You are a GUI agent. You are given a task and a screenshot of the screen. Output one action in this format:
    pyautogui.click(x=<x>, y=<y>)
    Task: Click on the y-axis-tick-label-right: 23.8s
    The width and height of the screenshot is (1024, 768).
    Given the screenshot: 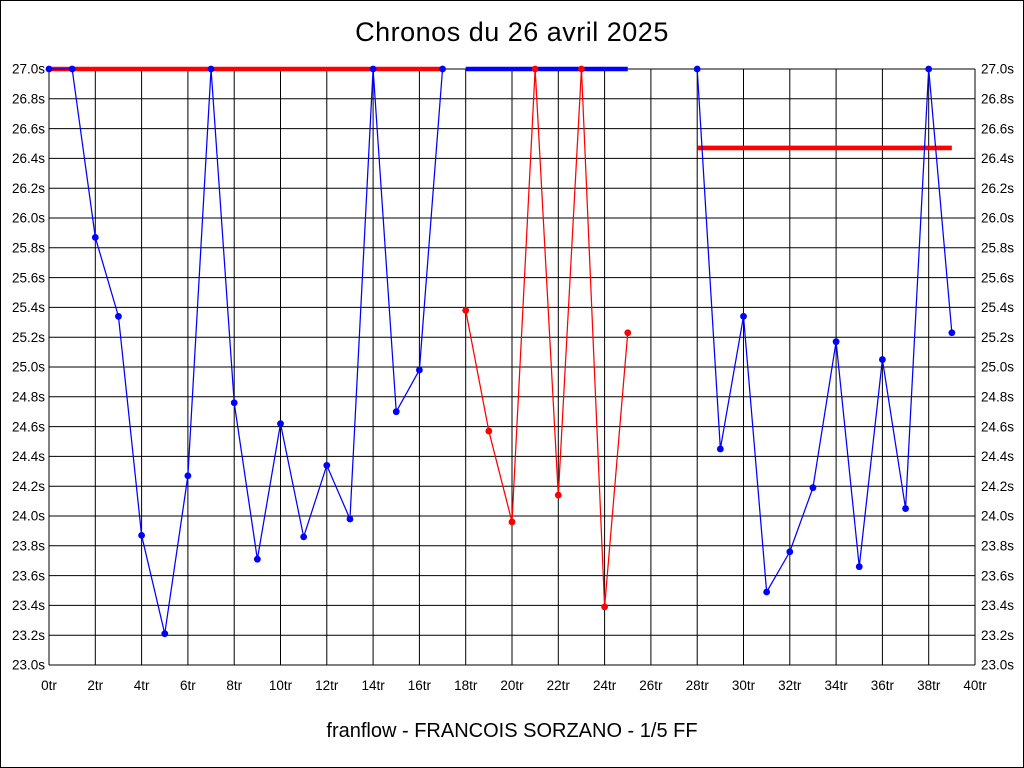 What is the action you would take?
    pyautogui.click(x=997, y=546)
    